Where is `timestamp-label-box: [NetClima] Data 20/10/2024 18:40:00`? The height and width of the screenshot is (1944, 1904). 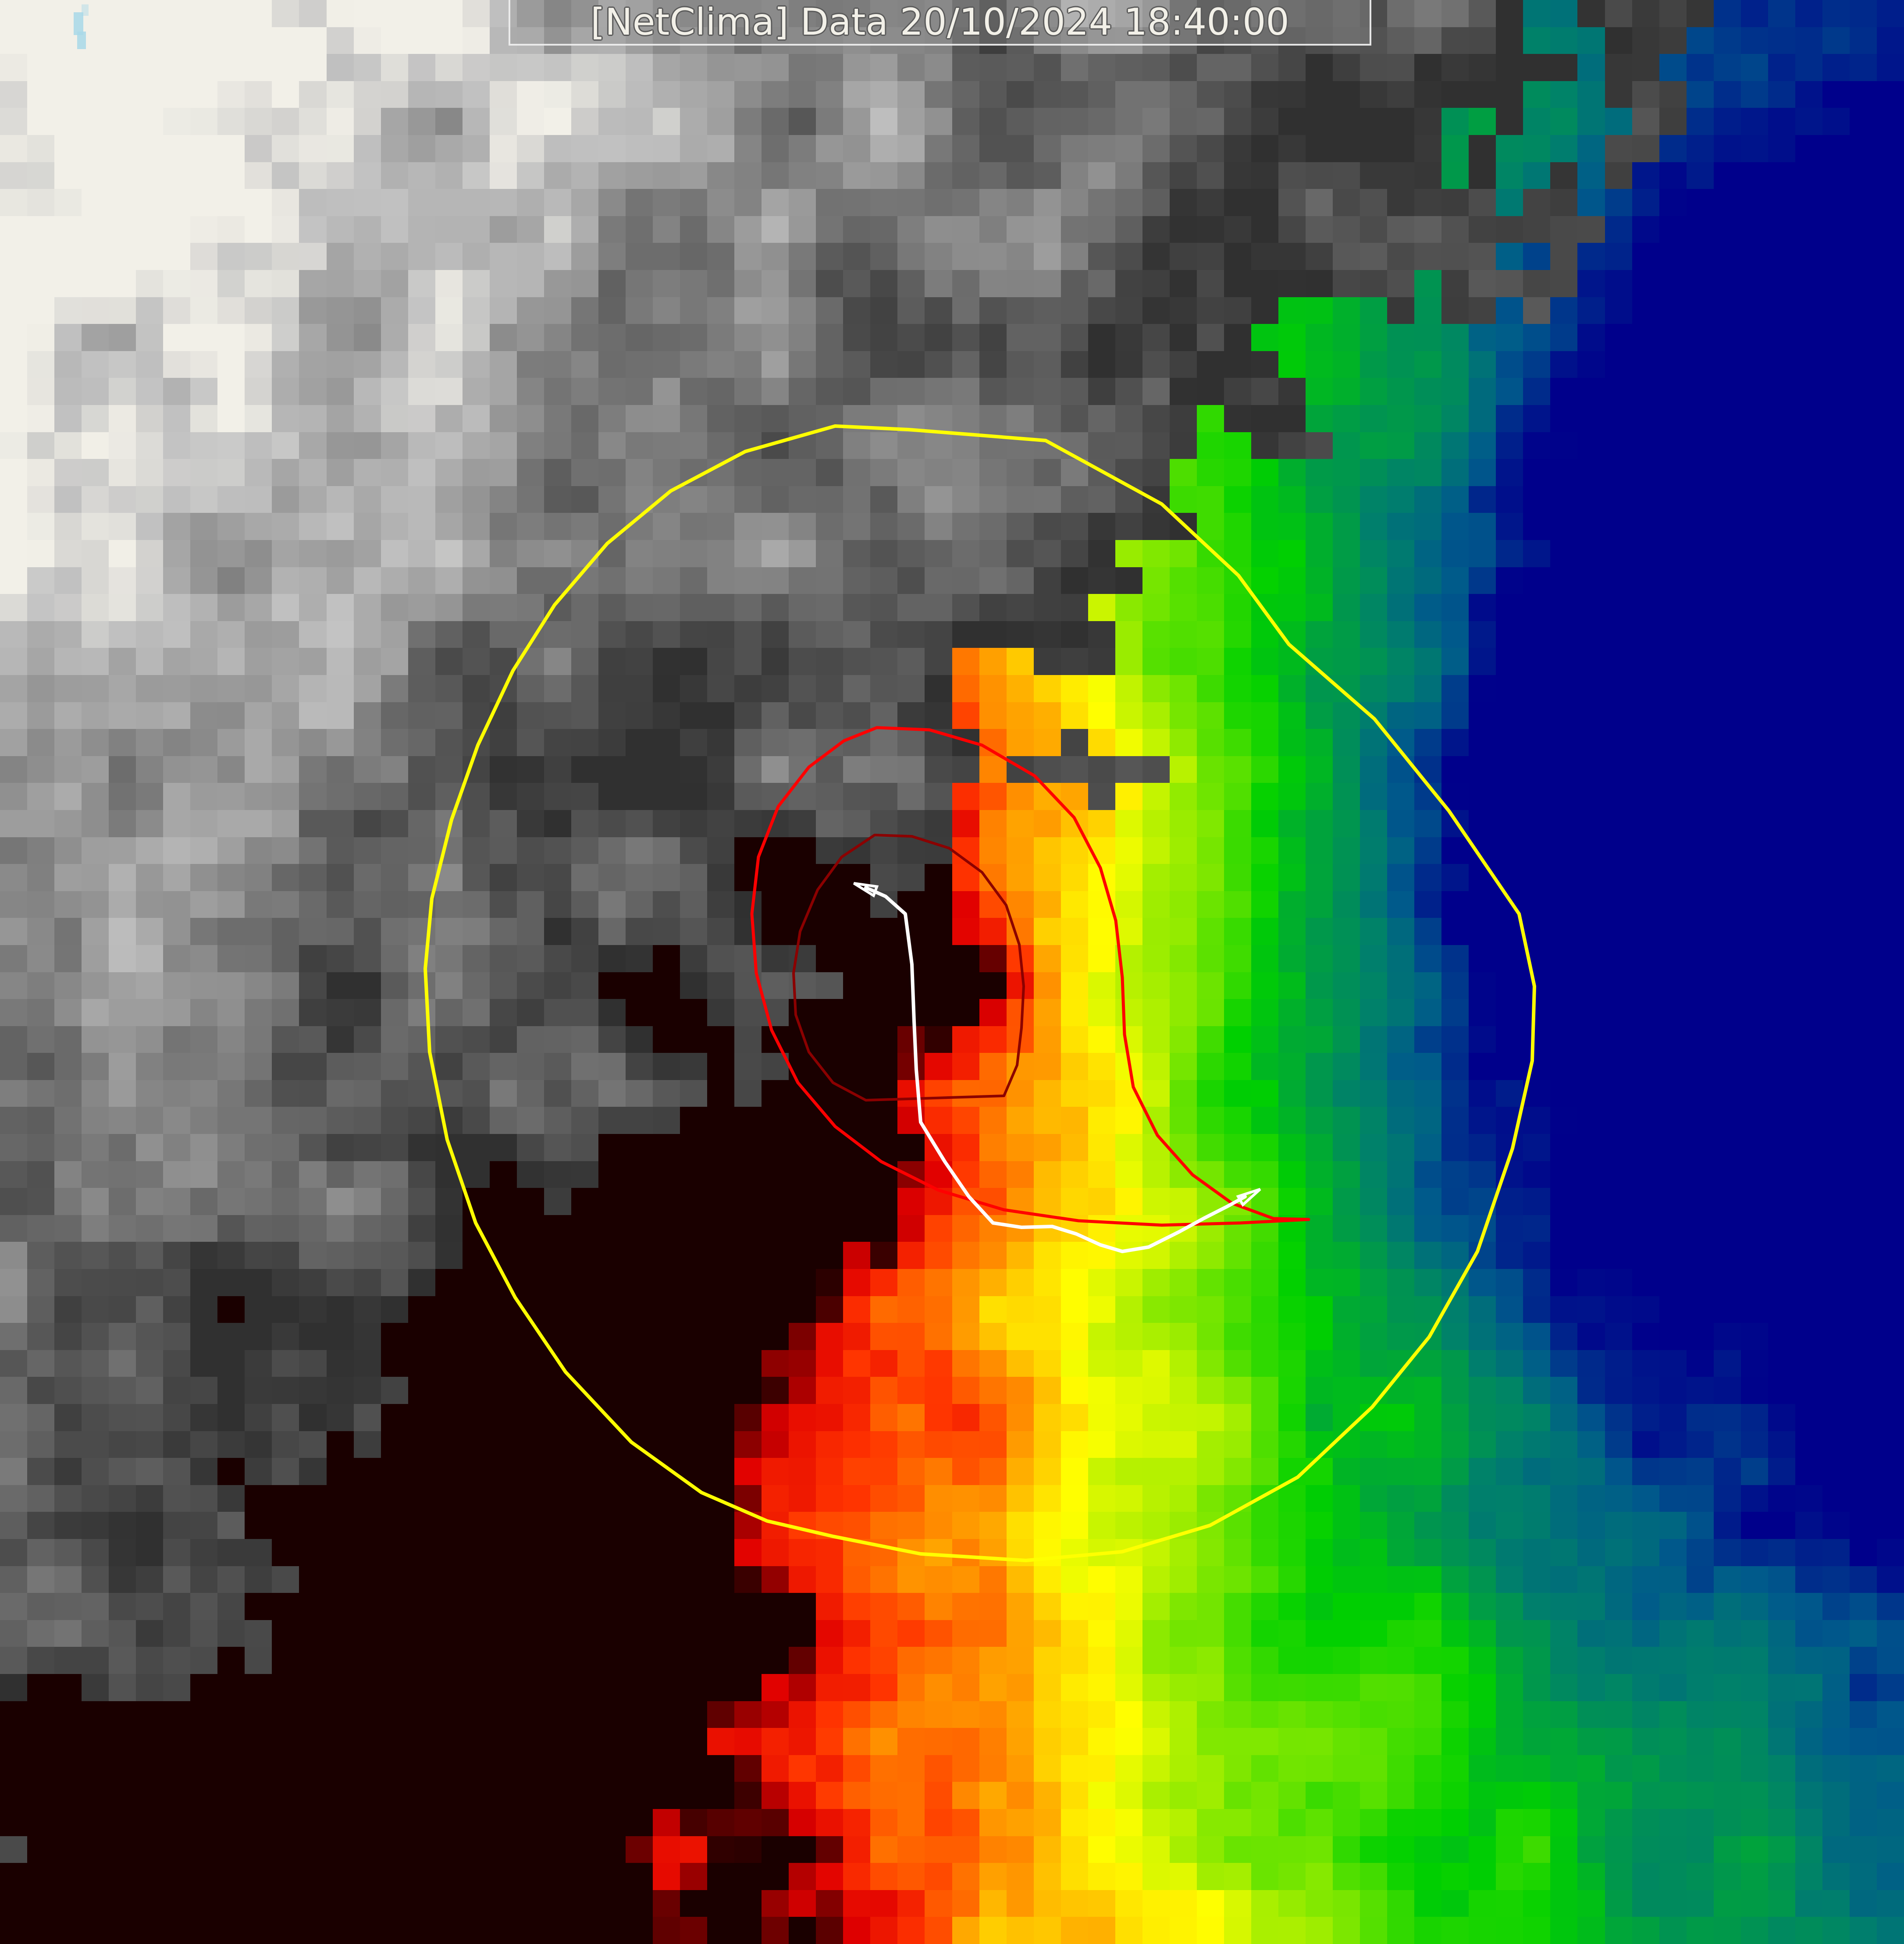 timestamp-label-box: [NetClima] Data 20/10/2024 18:40:00 is located at coordinates (940, 23).